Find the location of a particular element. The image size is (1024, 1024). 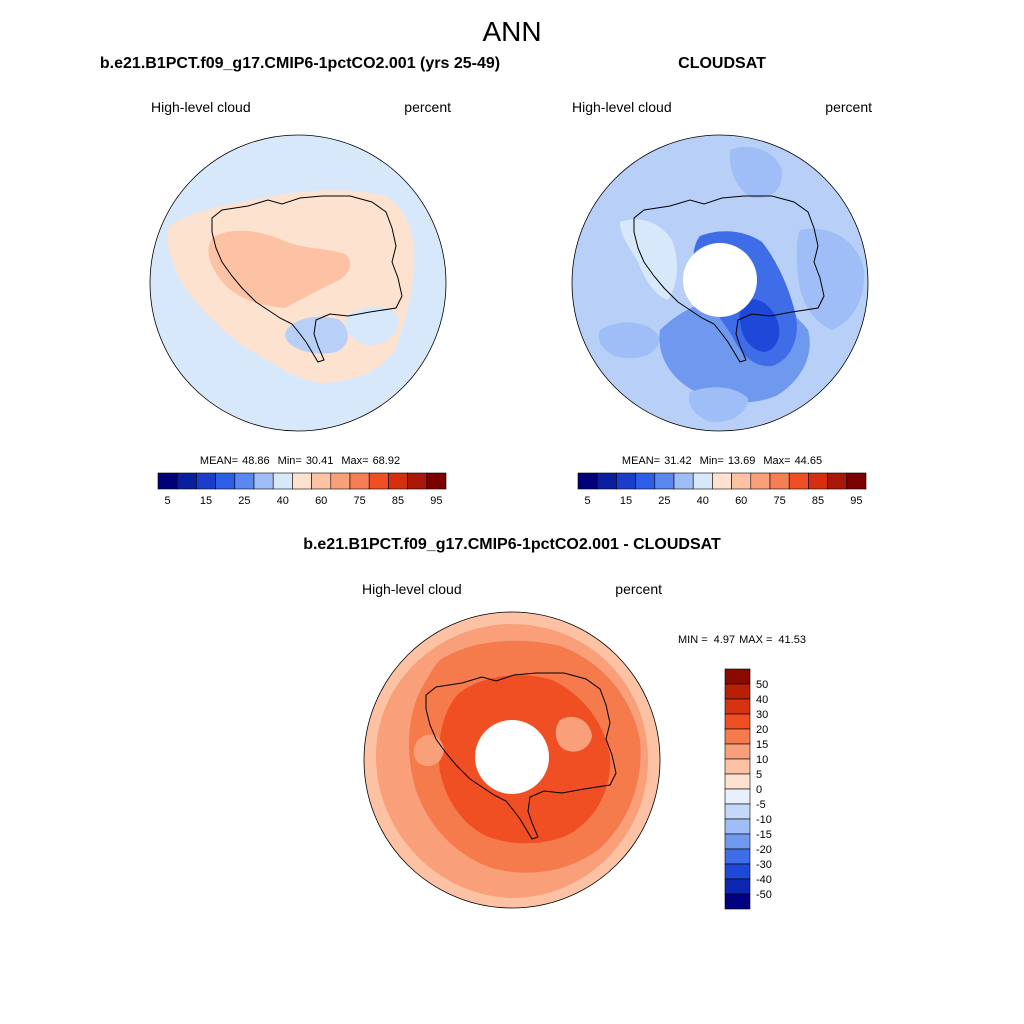

panel-model-map is located at coordinates (298, 283).